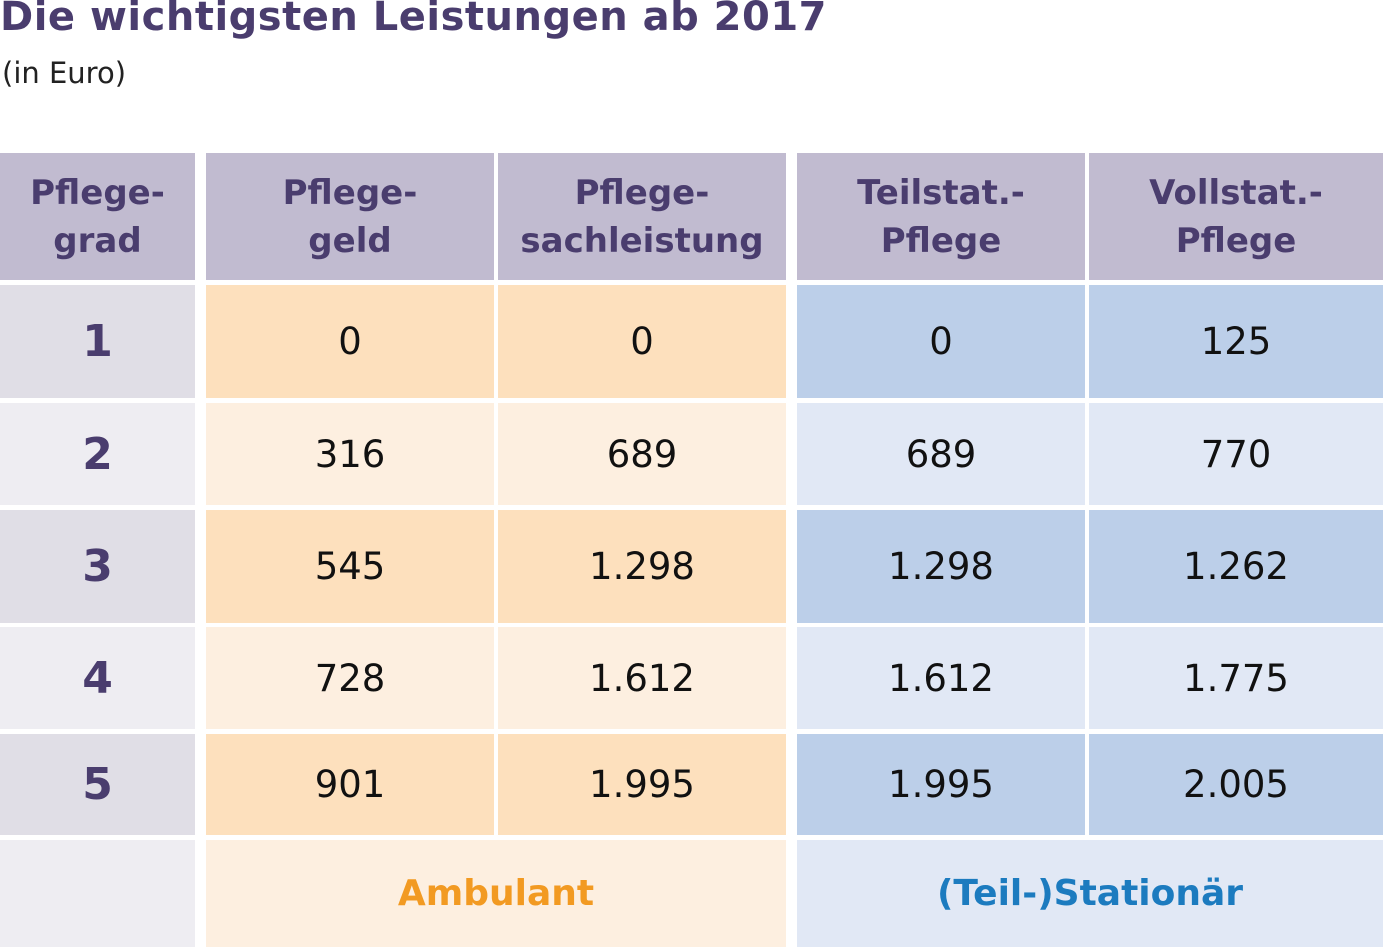  What do you see at coordinates (97, 341) in the screenshot?
I see `row-1-grad: 1` at bounding box center [97, 341].